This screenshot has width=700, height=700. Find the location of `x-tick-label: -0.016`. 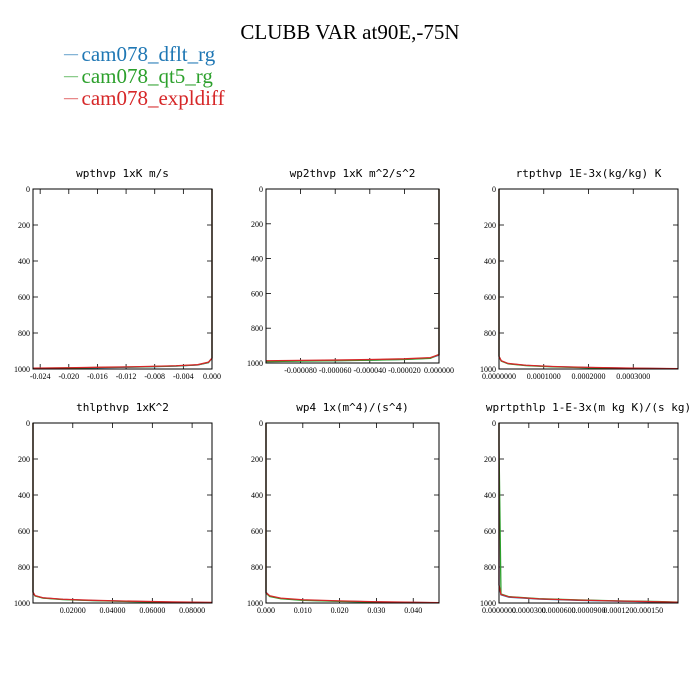

x-tick-label: -0.016 is located at coordinates (97, 376).